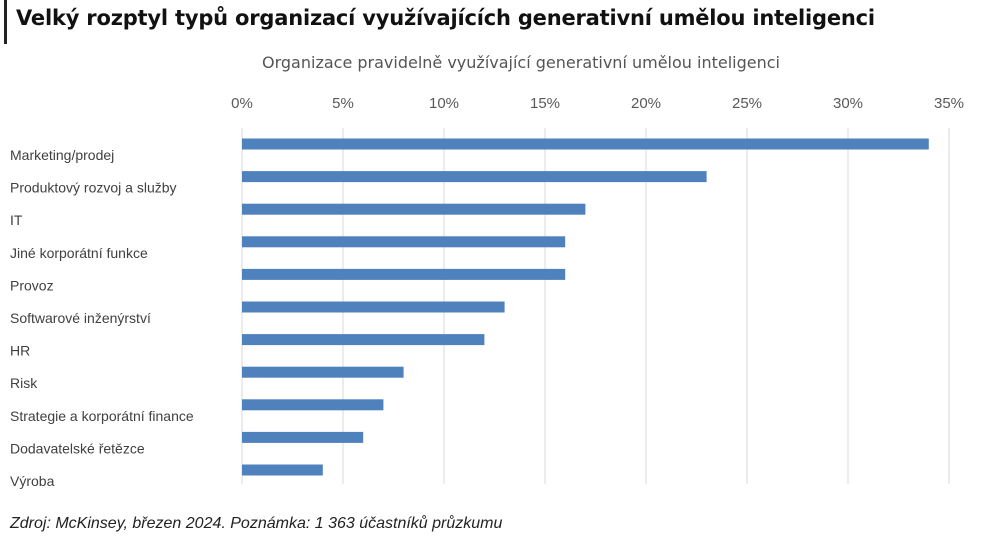  What do you see at coordinates (24, 383) in the screenshot?
I see `category-label: Risk` at bounding box center [24, 383].